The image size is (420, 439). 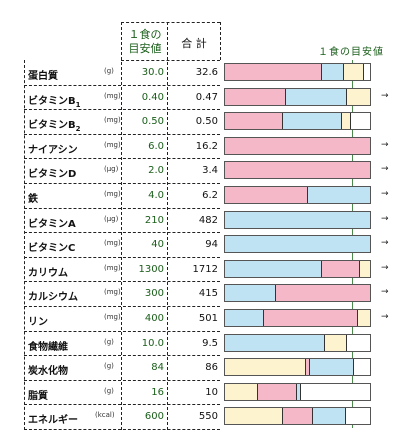 I want to click on nutrient-subscript: 1, so click(x=78, y=104).